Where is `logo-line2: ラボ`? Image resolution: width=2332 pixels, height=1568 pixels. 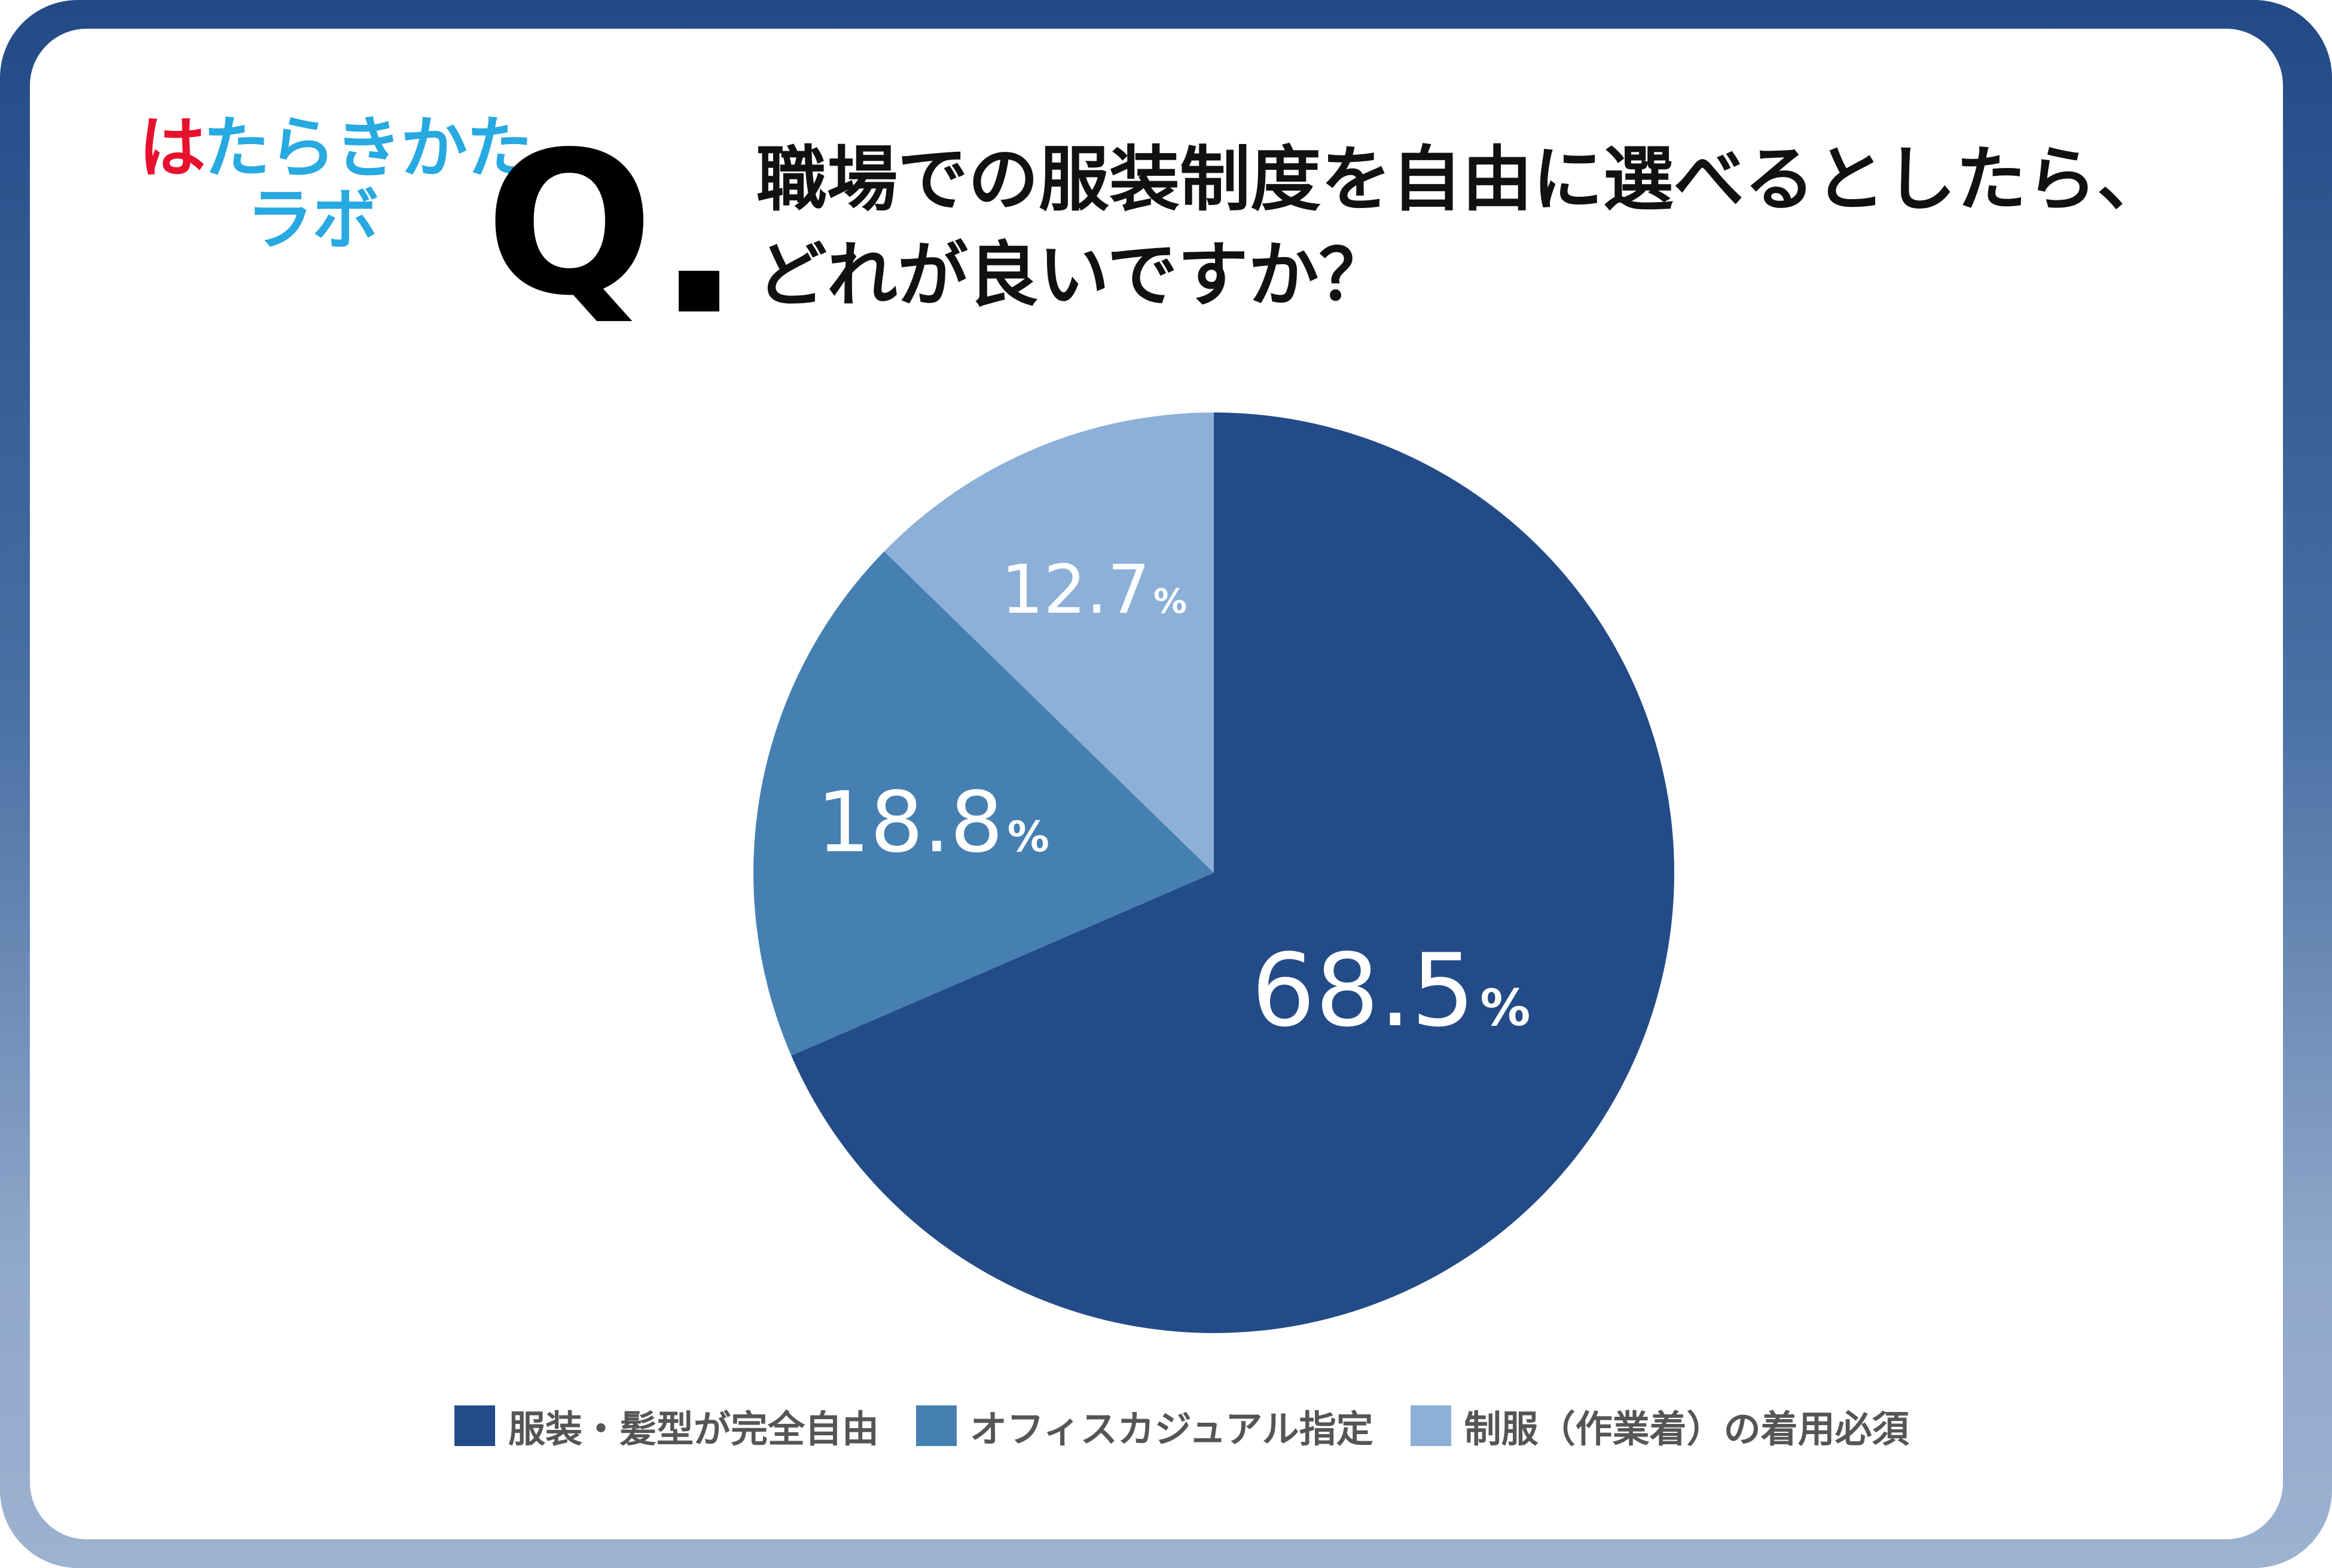 logo-line2: ラボ is located at coordinates (312, 220).